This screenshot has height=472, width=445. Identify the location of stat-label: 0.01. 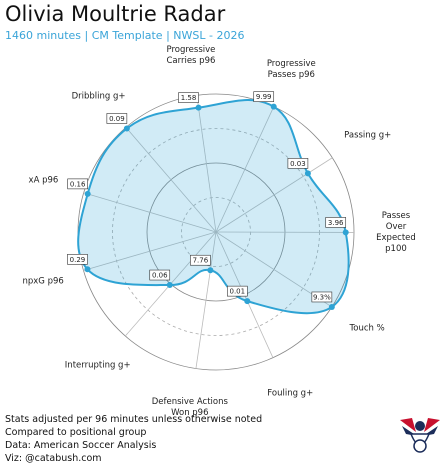
(238, 292).